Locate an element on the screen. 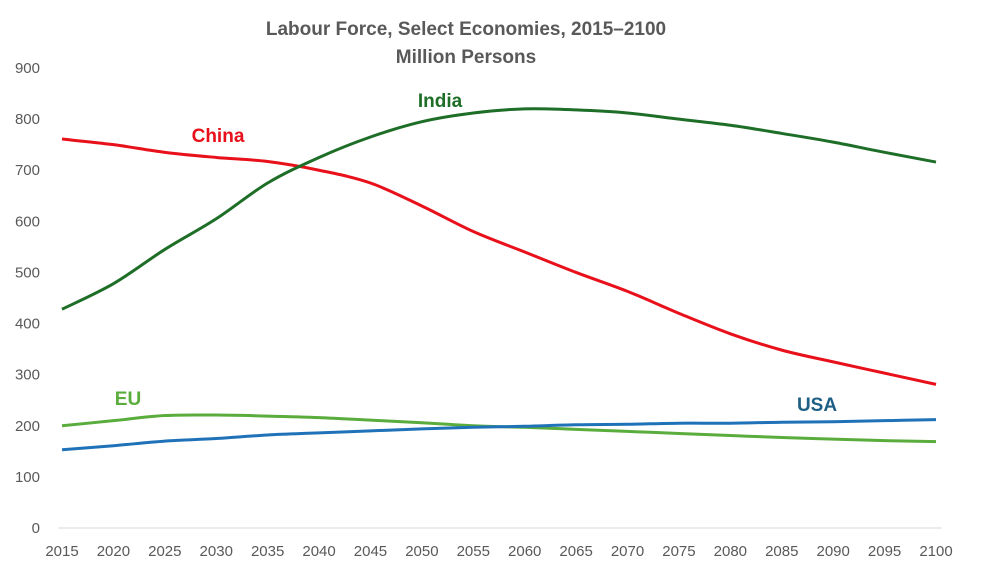 This screenshot has width=1002, height=574. x-tick-label: 2065 is located at coordinates (575, 551).